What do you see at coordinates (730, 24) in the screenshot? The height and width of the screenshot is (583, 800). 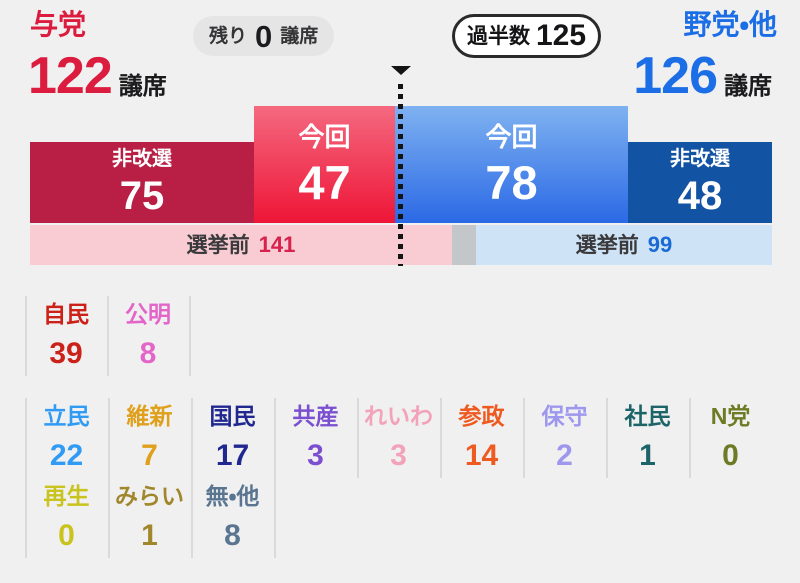 I see `opposition-label: 野党・他` at bounding box center [730, 24].